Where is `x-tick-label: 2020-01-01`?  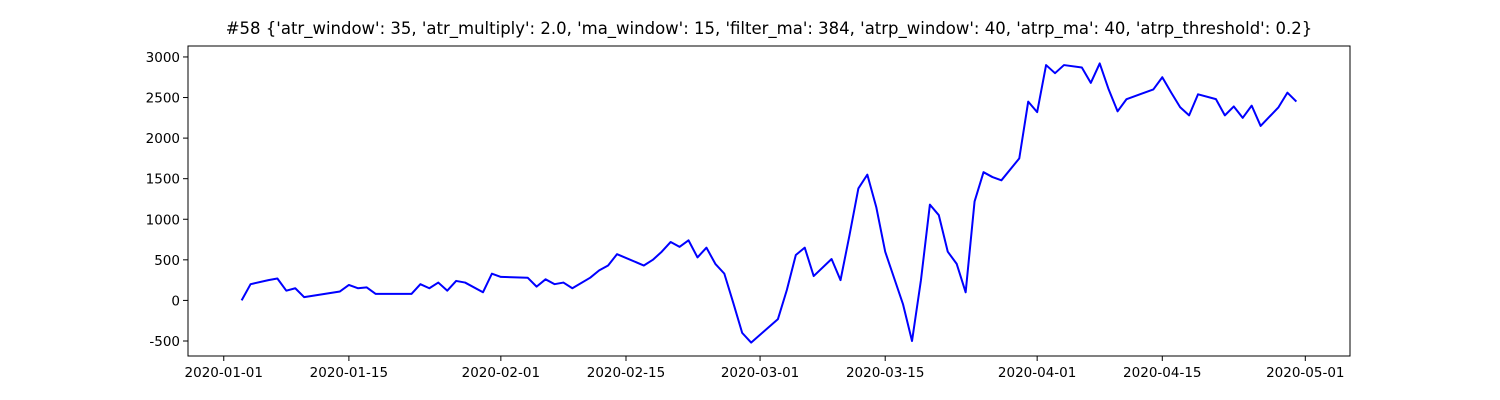 x-tick-label: 2020-01-01 is located at coordinates (224, 373).